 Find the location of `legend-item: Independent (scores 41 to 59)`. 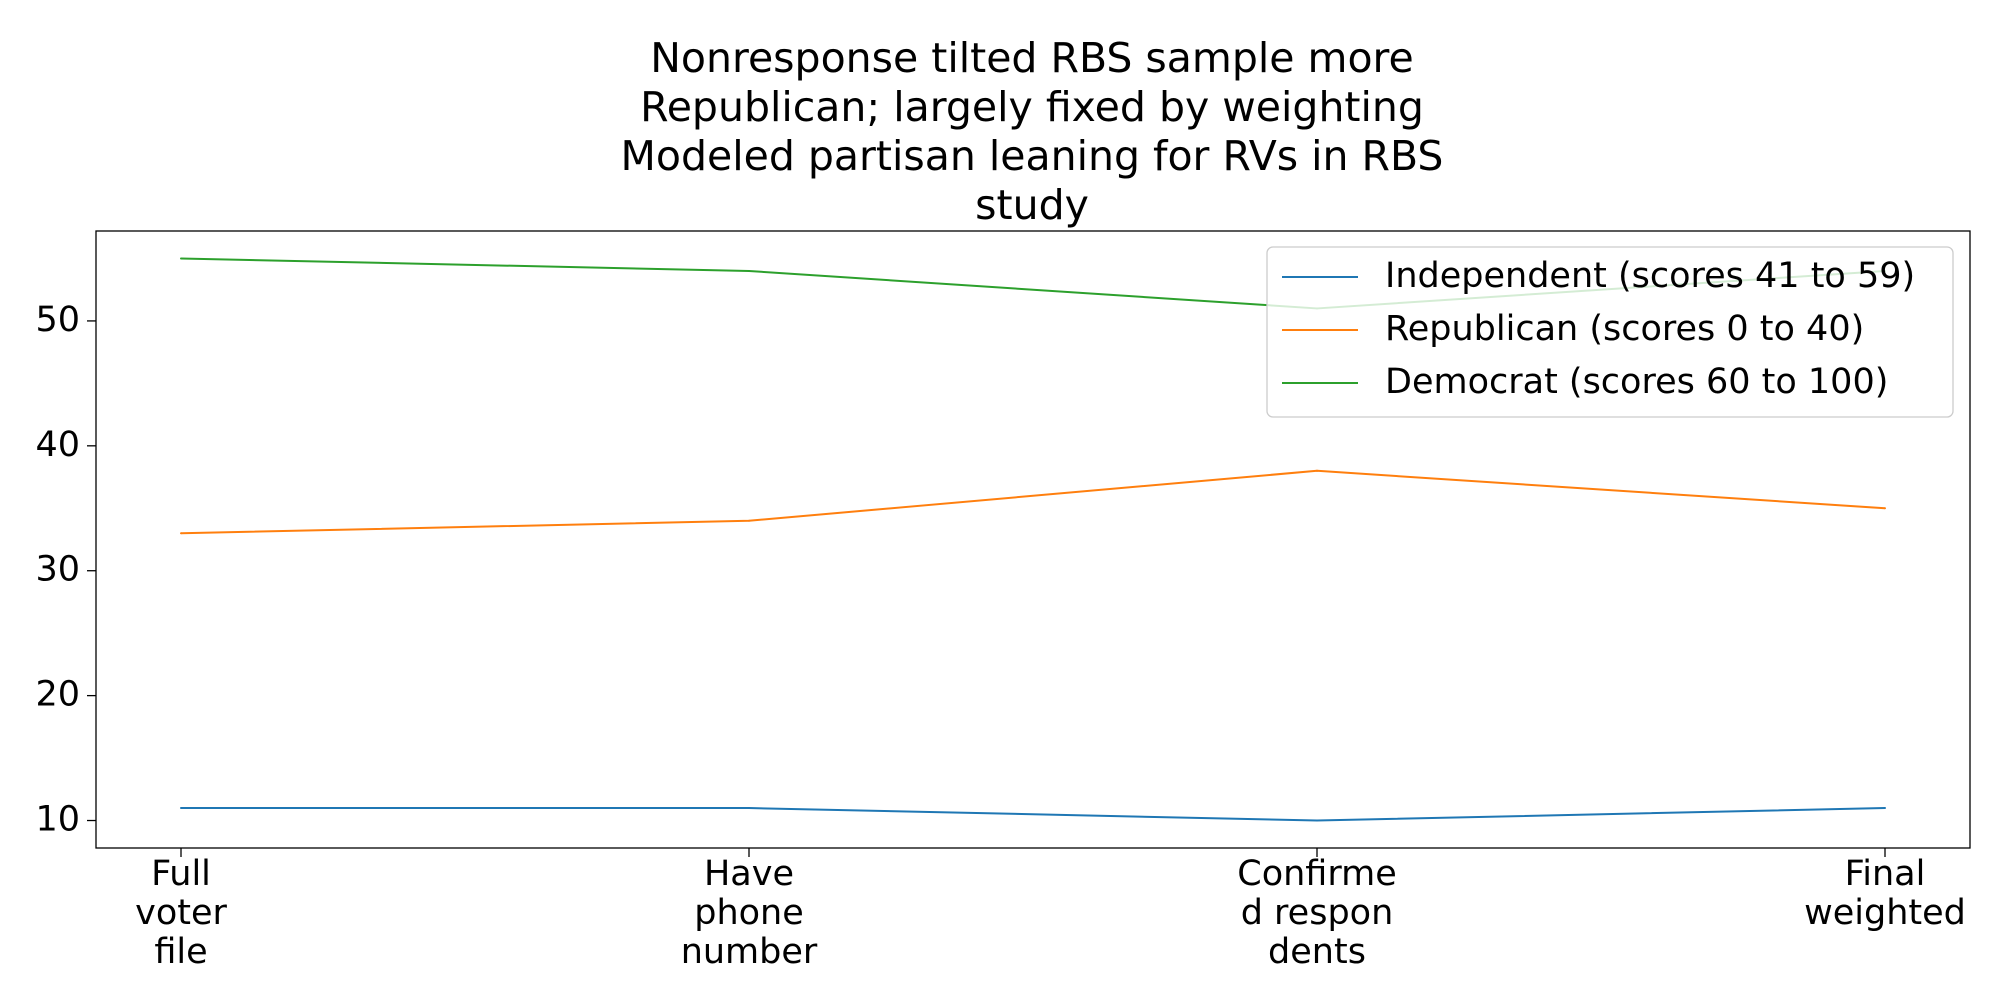

legend-item: Independent (scores 41 to 59) is located at coordinates (1598, 276).